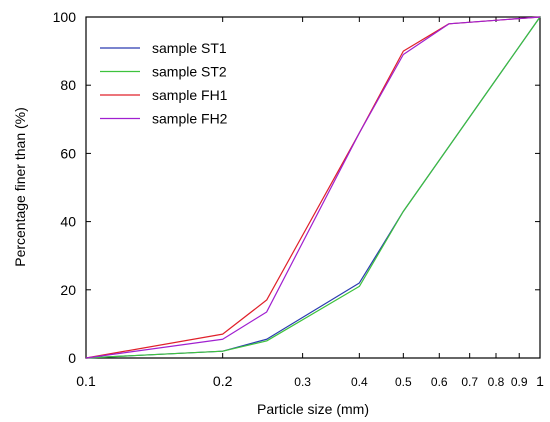  What do you see at coordinates (313, 409) in the screenshot?
I see `x-axis-title: Particle size (mm)` at bounding box center [313, 409].